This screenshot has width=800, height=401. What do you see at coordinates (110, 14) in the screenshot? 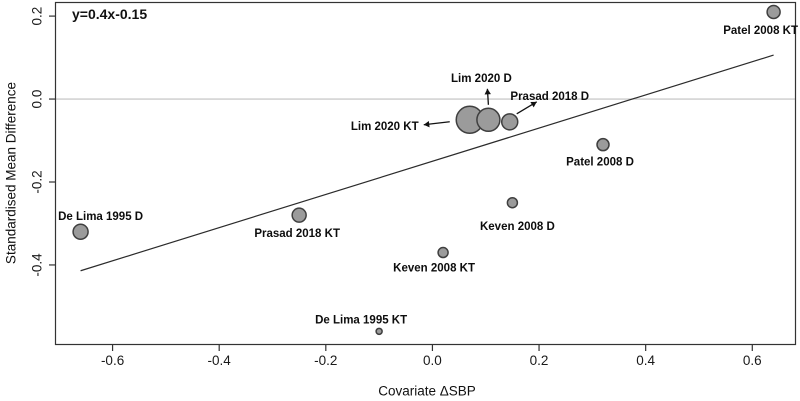
I see `regression-equation-label: y=0.4x-0.15` at bounding box center [110, 14].